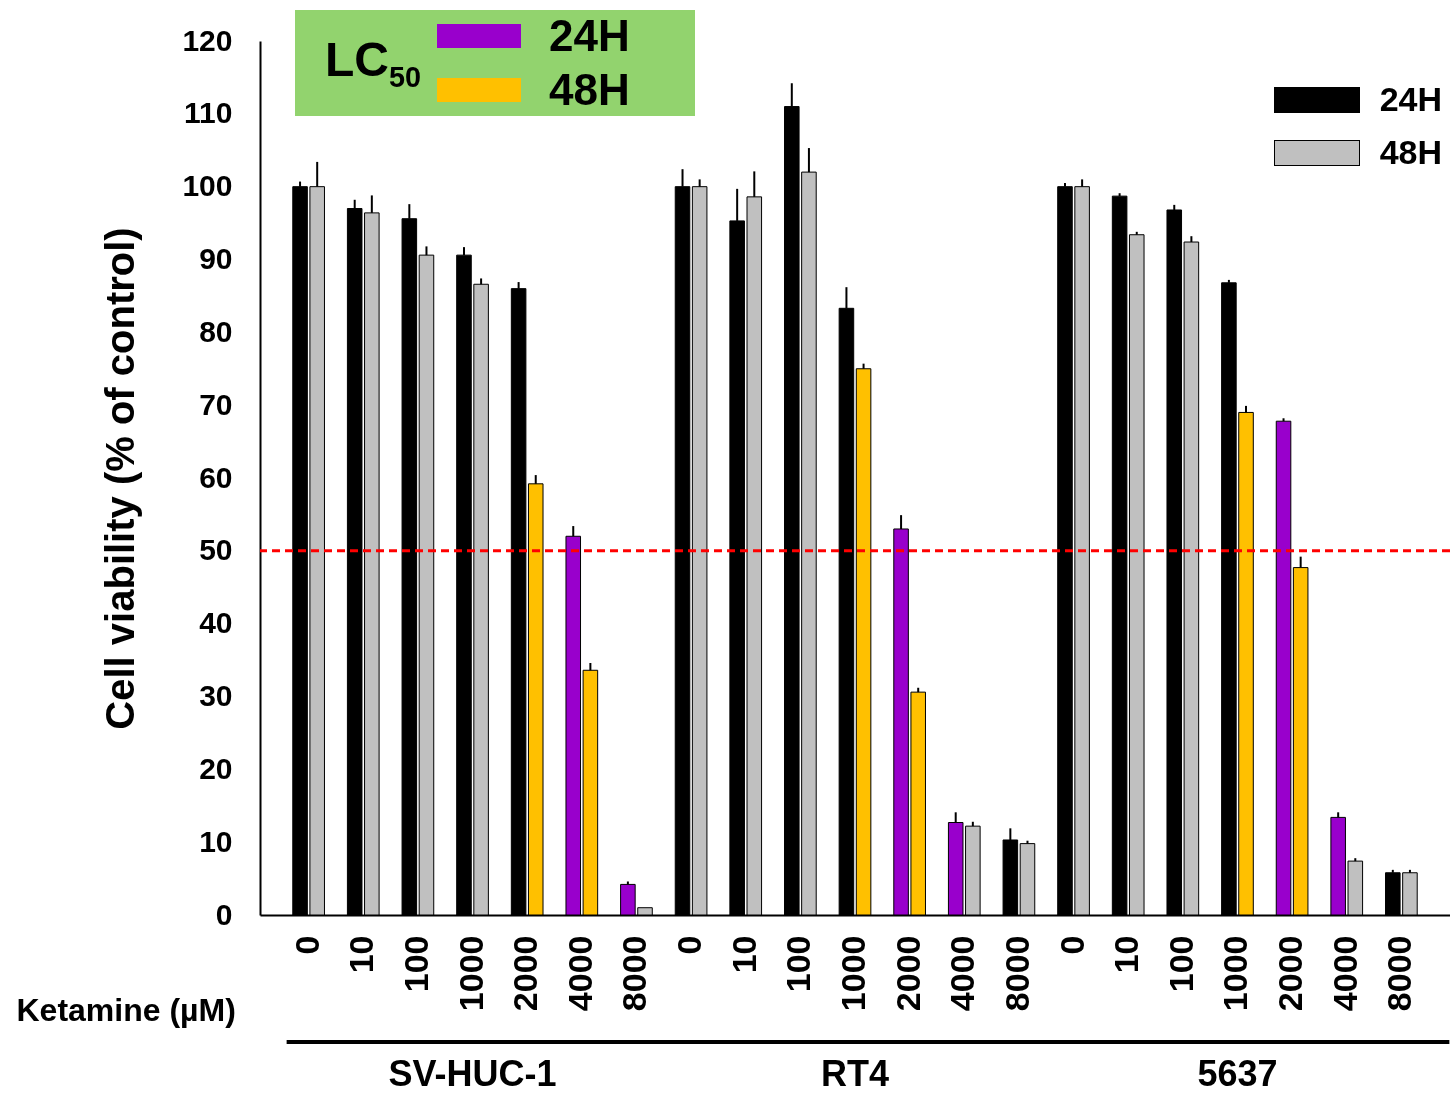 The image size is (1450, 1094). Describe the element at coordinates (216, 477) in the screenshot. I see `y-tick-label: 60` at that location.